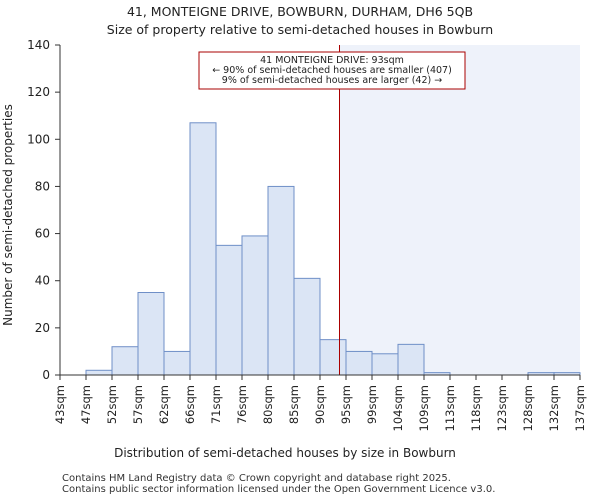  I want to click on y-tick-label: 100, so click(38, 139).